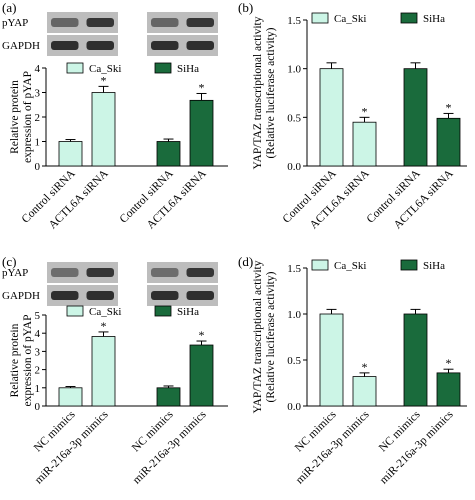  What do you see at coordinates (38, 69) in the screenshot?
I see `y-tick-label: 4` at bounding box center [38, 69].